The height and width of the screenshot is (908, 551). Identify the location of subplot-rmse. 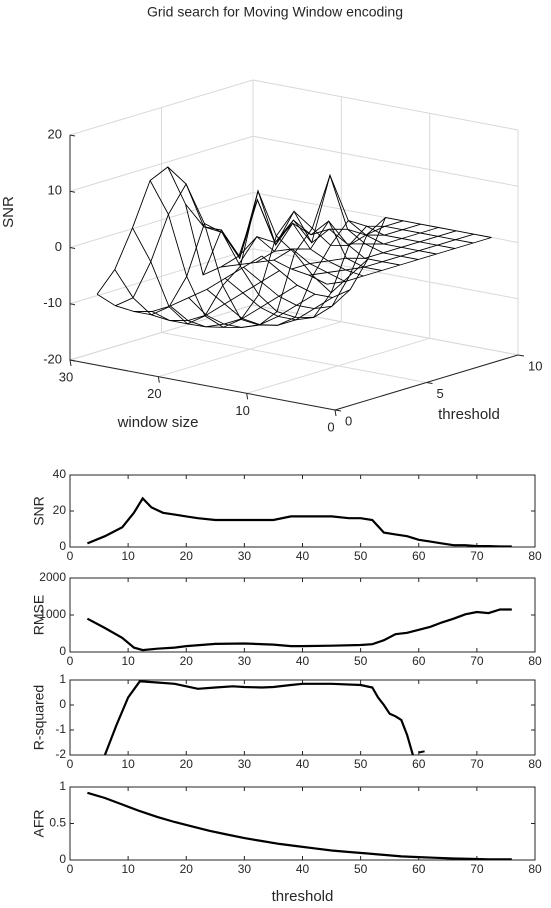
(302, 615).